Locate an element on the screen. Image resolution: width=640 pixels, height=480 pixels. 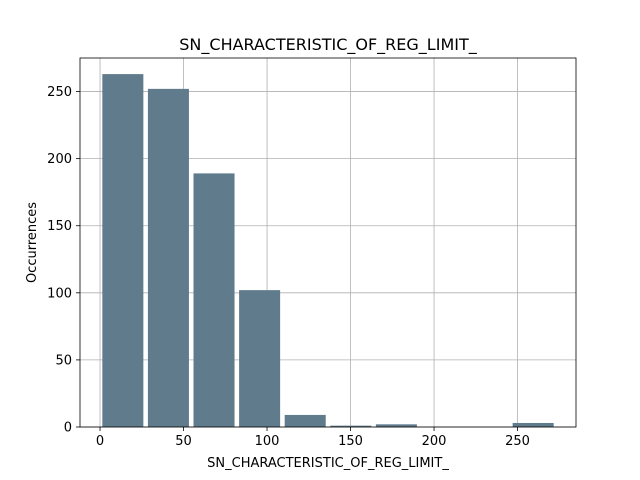
x-axis-label: SN_CHARACTERISTIC_OF_REG_LIMIT_ is located at coordinates (328, 463).